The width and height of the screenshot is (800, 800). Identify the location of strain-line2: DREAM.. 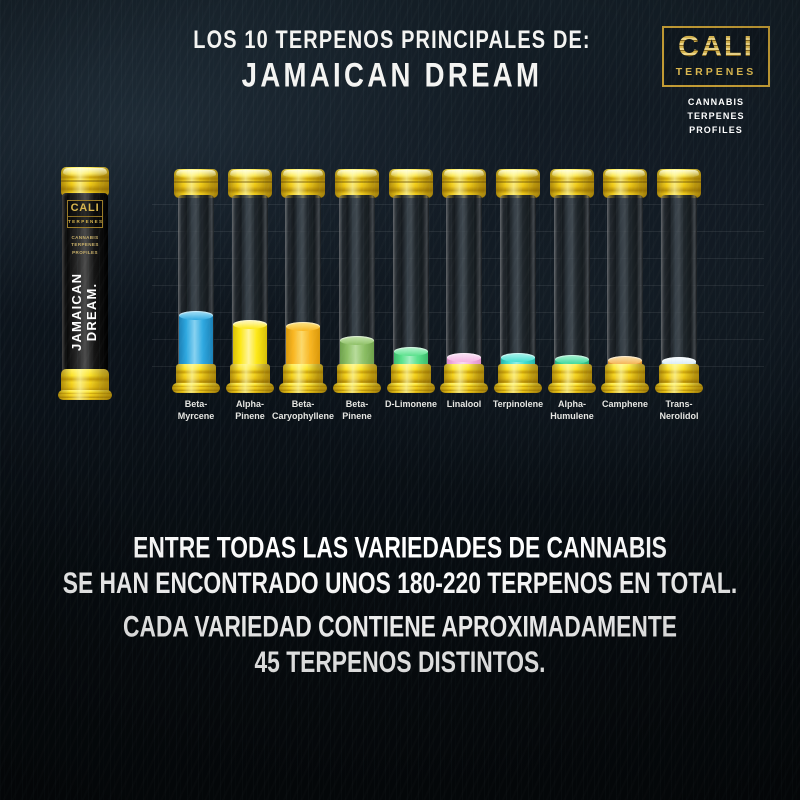
(91, 312).